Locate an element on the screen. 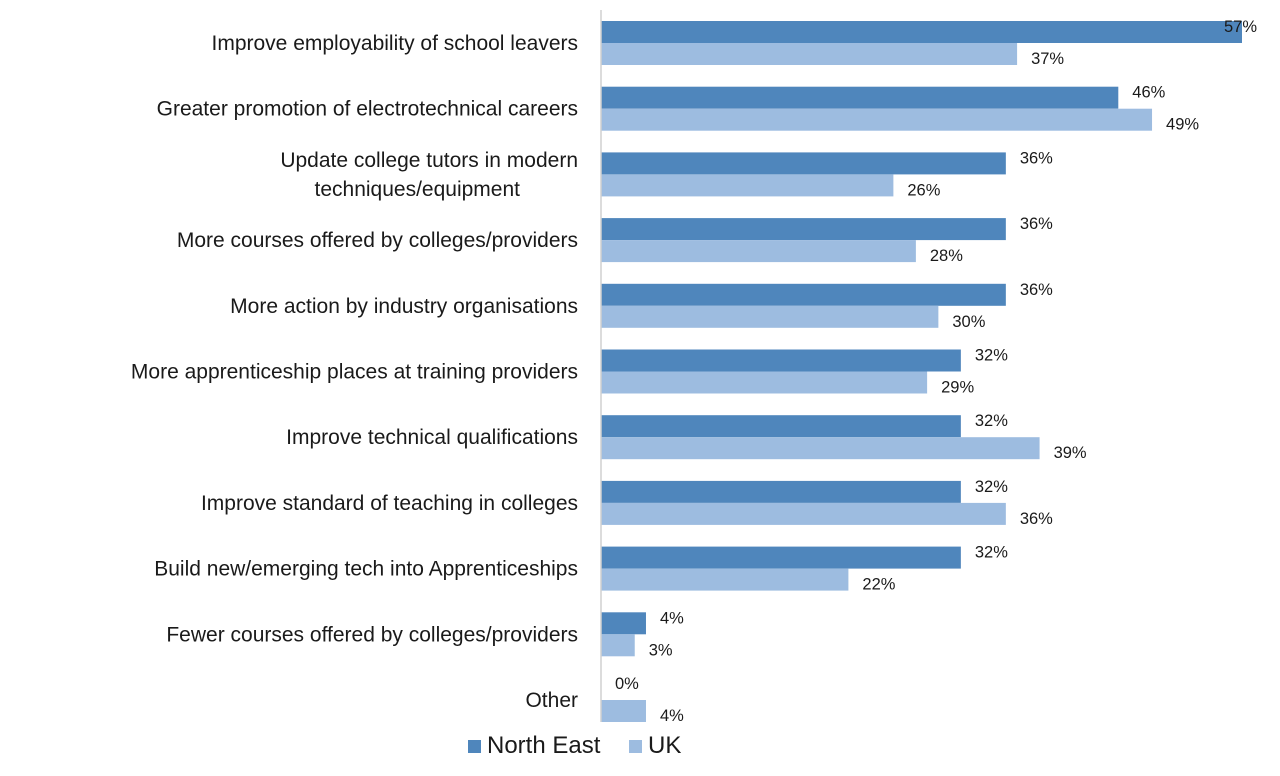 The height and width of the screenshot is (776, 1280). legend-item-north-east: North East is located at coordinates (534, 745).